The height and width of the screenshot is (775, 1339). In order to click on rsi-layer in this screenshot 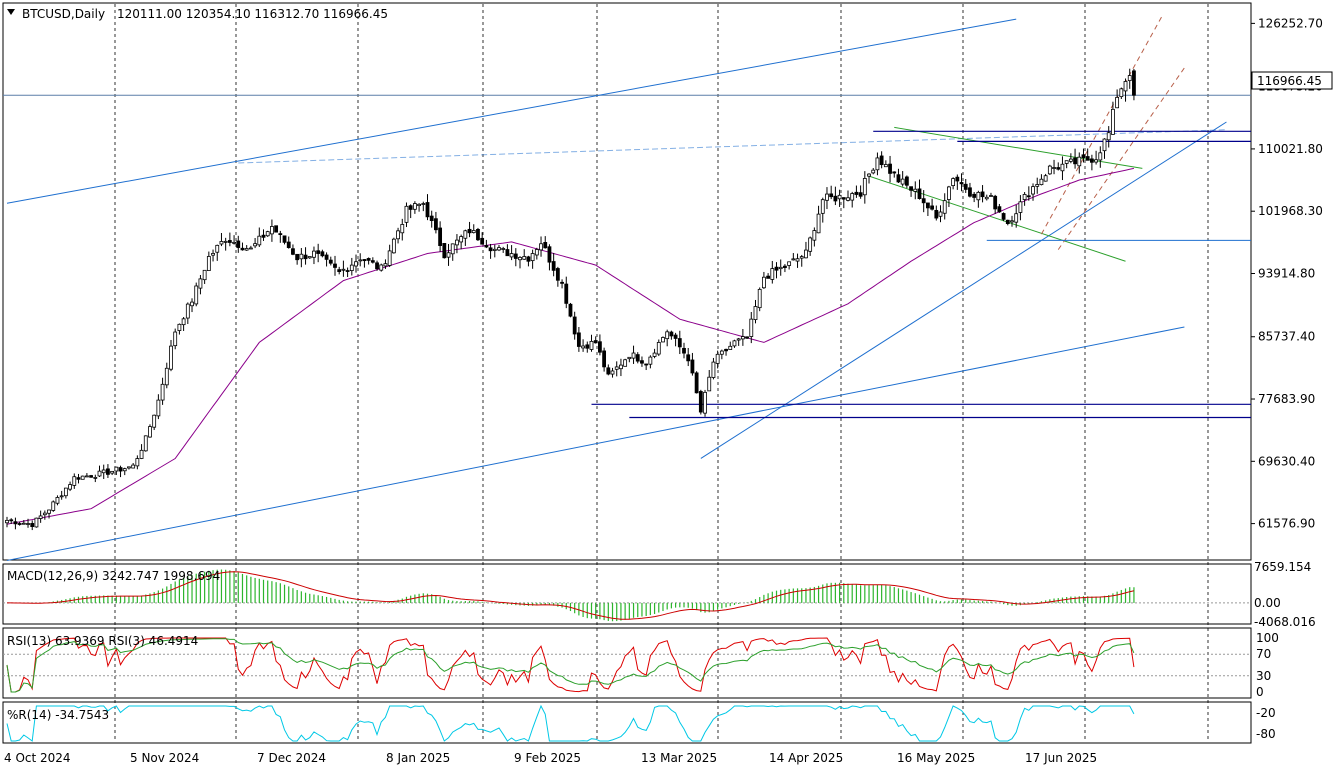, I will do `click(627, 665)`.